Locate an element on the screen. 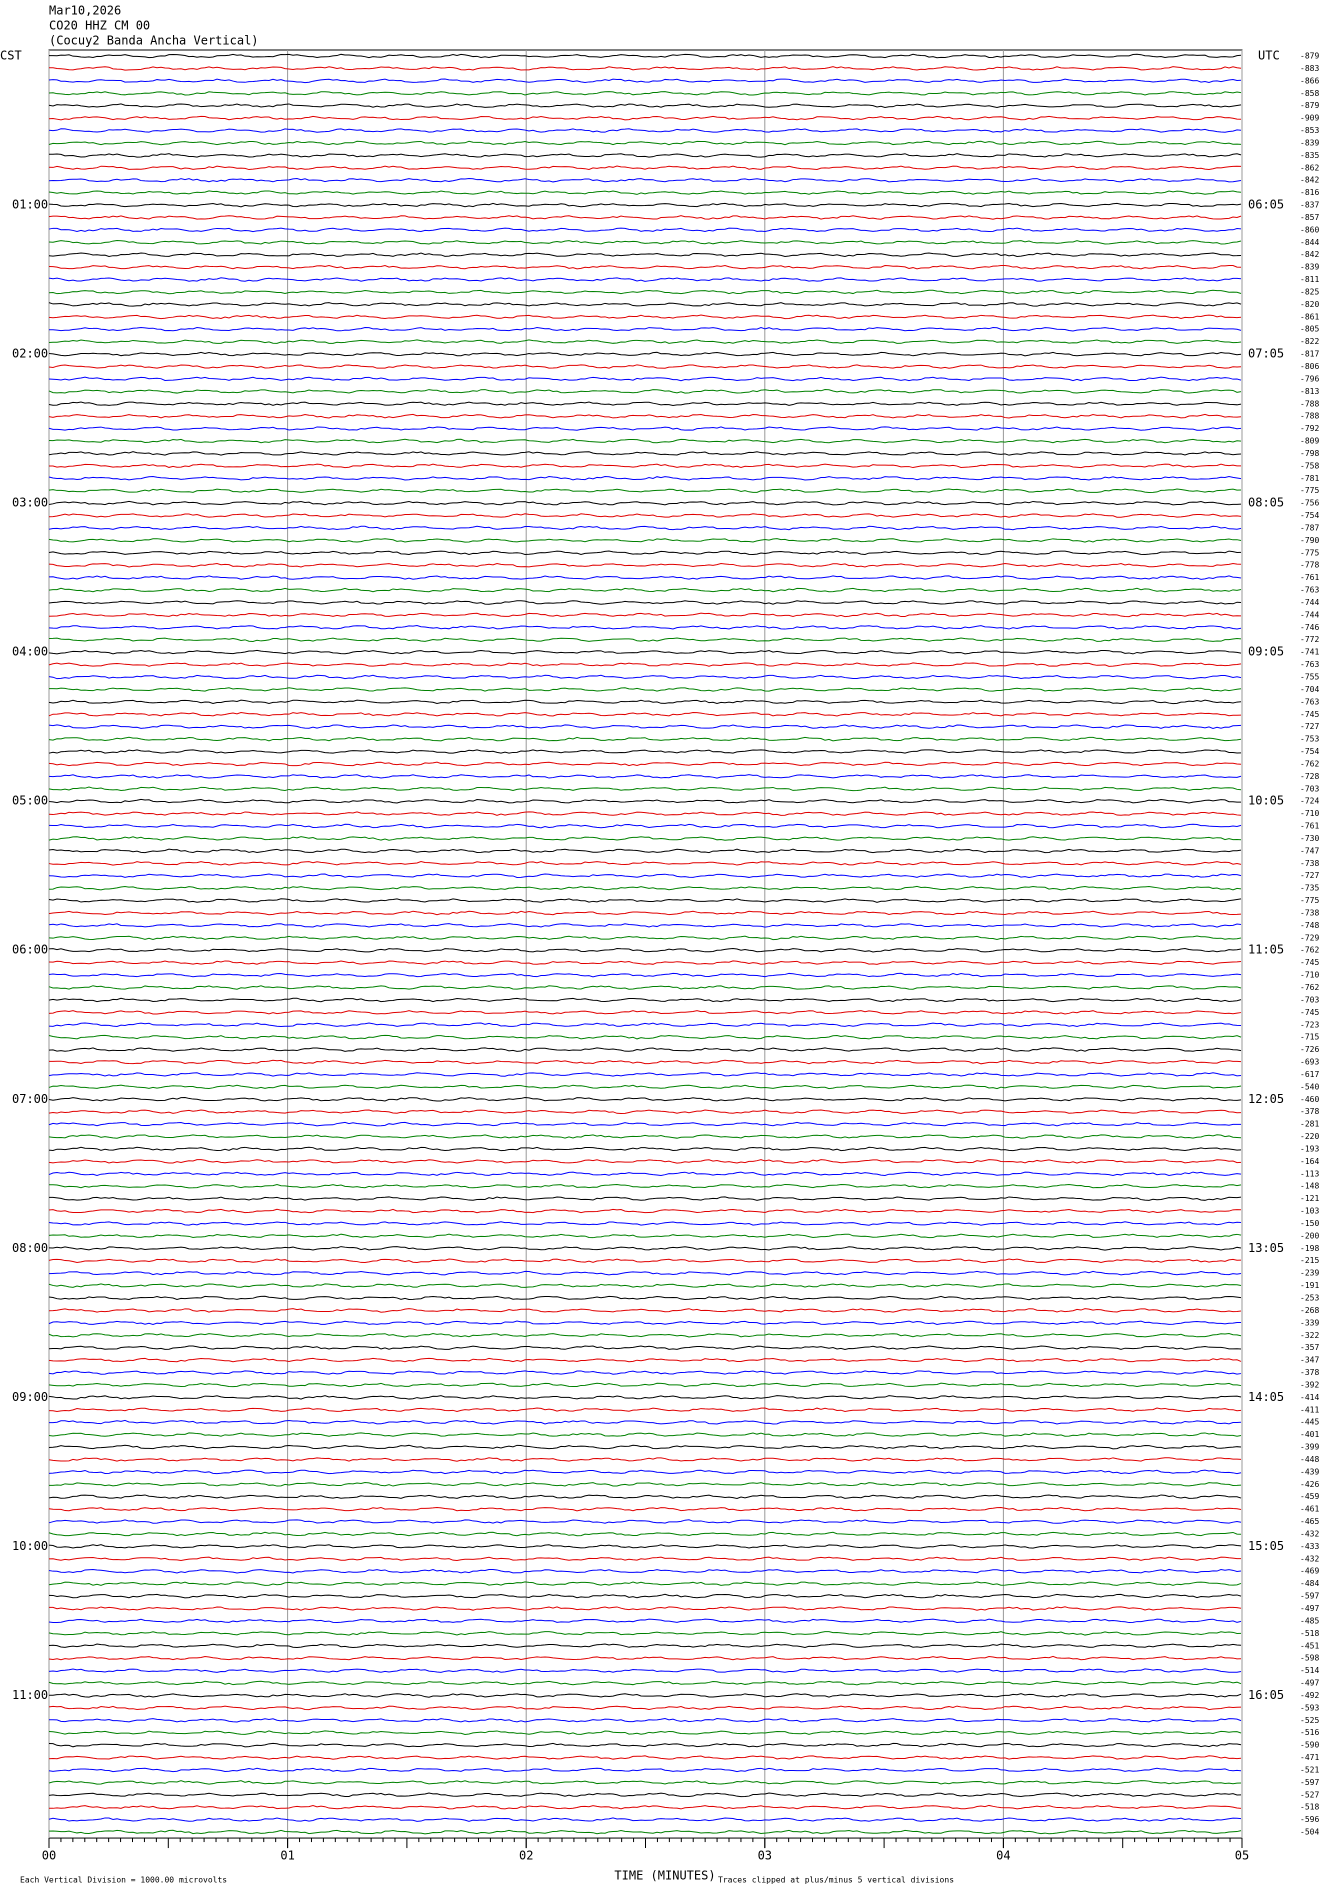 This screenshot has width=1330, height=1898. date: Mar10,2026 is located at coordinates (85, 11).